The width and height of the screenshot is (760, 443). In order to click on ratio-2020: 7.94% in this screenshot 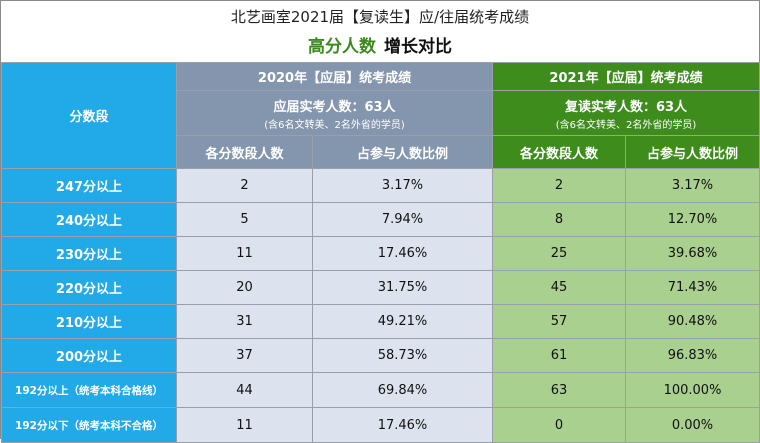, I will do `click(402, 219)`.